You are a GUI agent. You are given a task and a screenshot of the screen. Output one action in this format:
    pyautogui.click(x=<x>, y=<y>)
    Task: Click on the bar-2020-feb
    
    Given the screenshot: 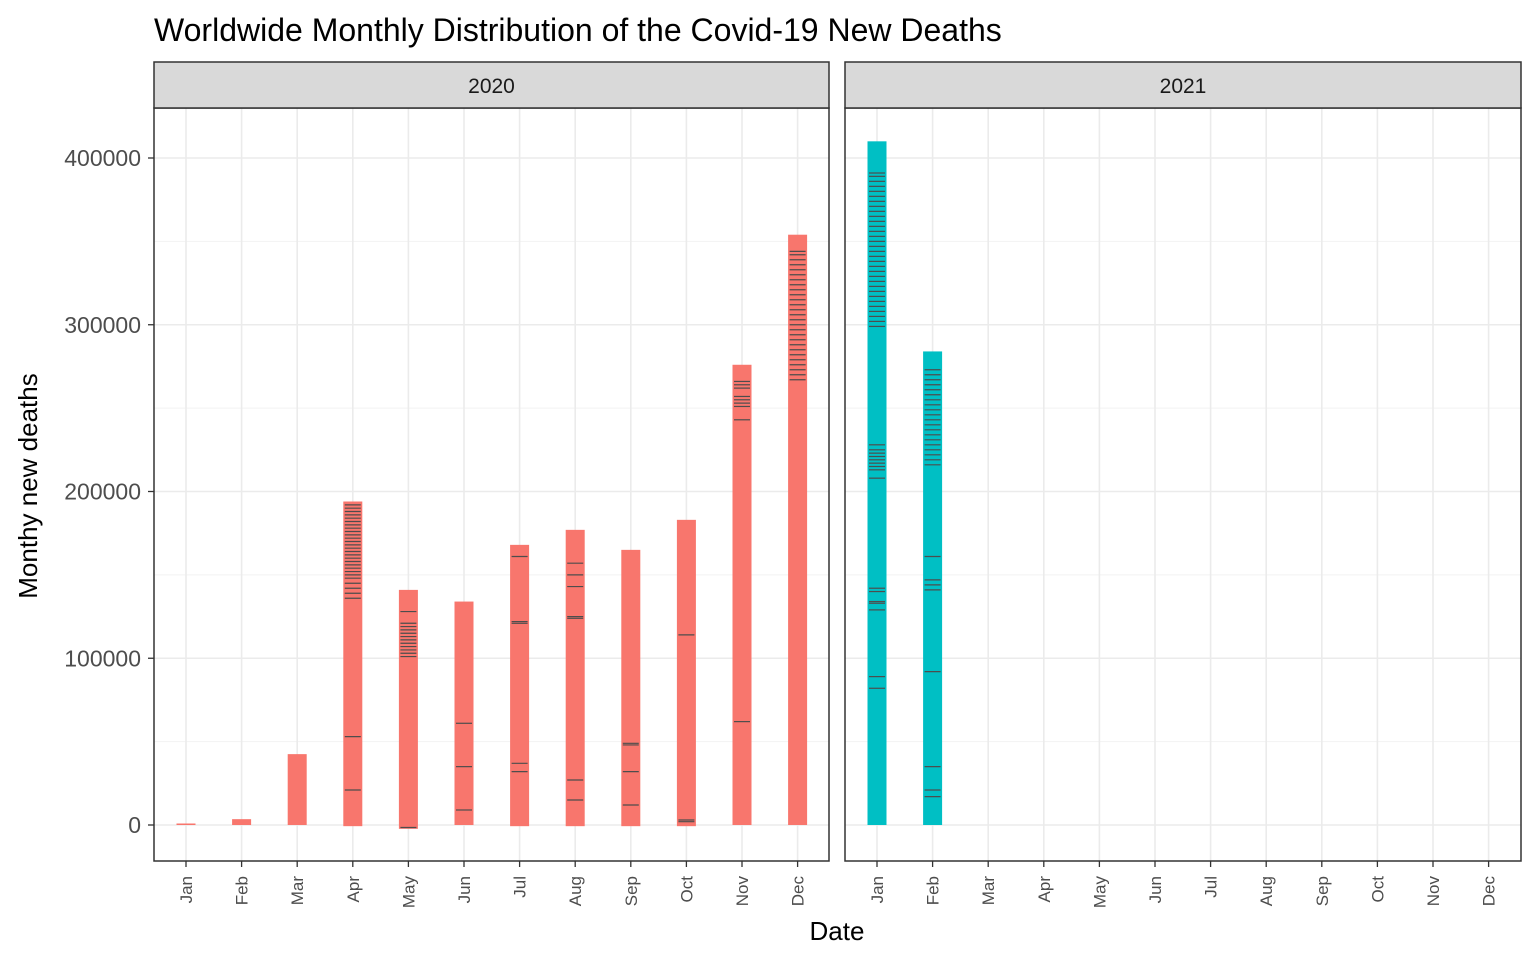 What is the action you would take?
    pyautogui.click(x=242, y=822)
    